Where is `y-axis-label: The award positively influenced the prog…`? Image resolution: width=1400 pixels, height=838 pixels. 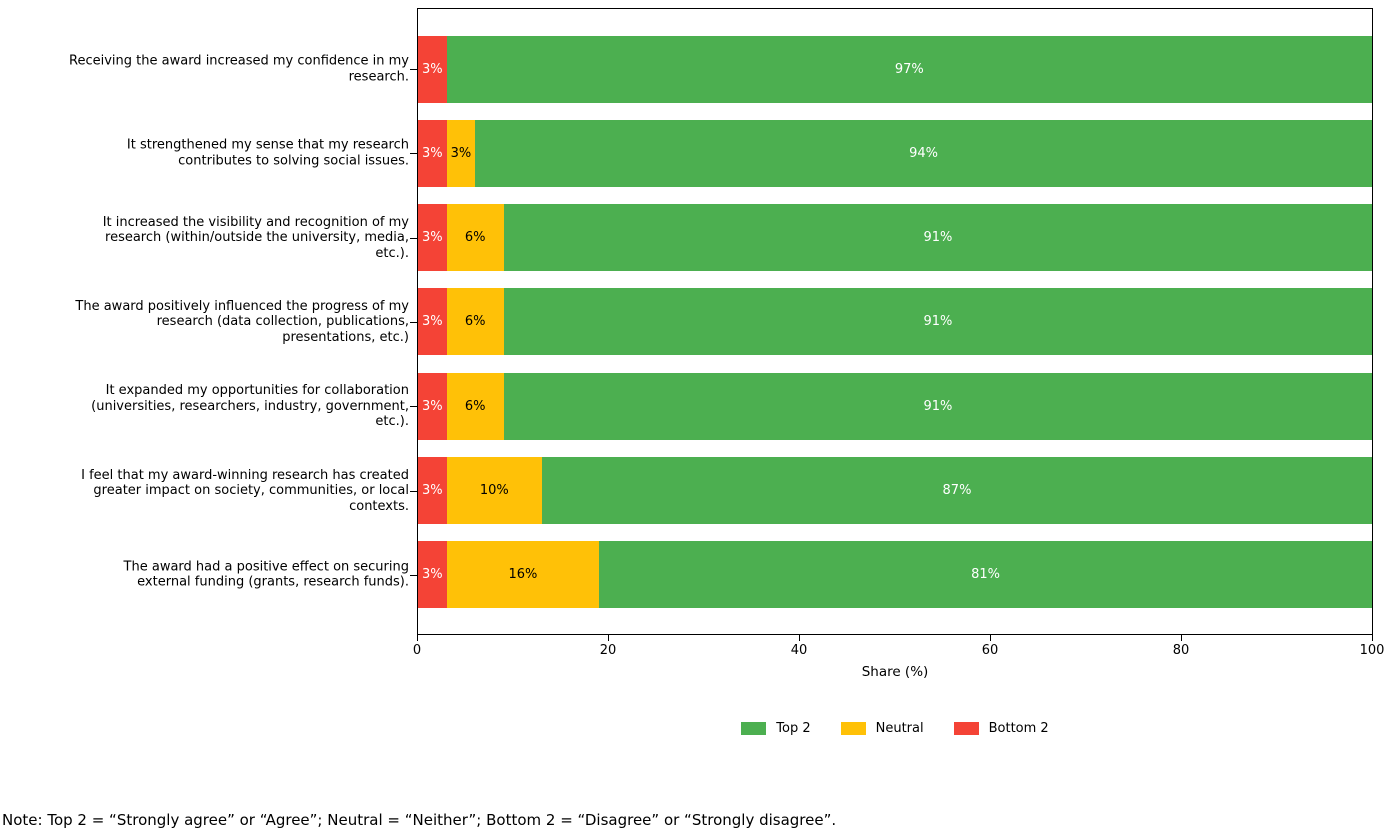
y-axis-label: The award positively influenced the prog… is located at coordinates (242, 321).